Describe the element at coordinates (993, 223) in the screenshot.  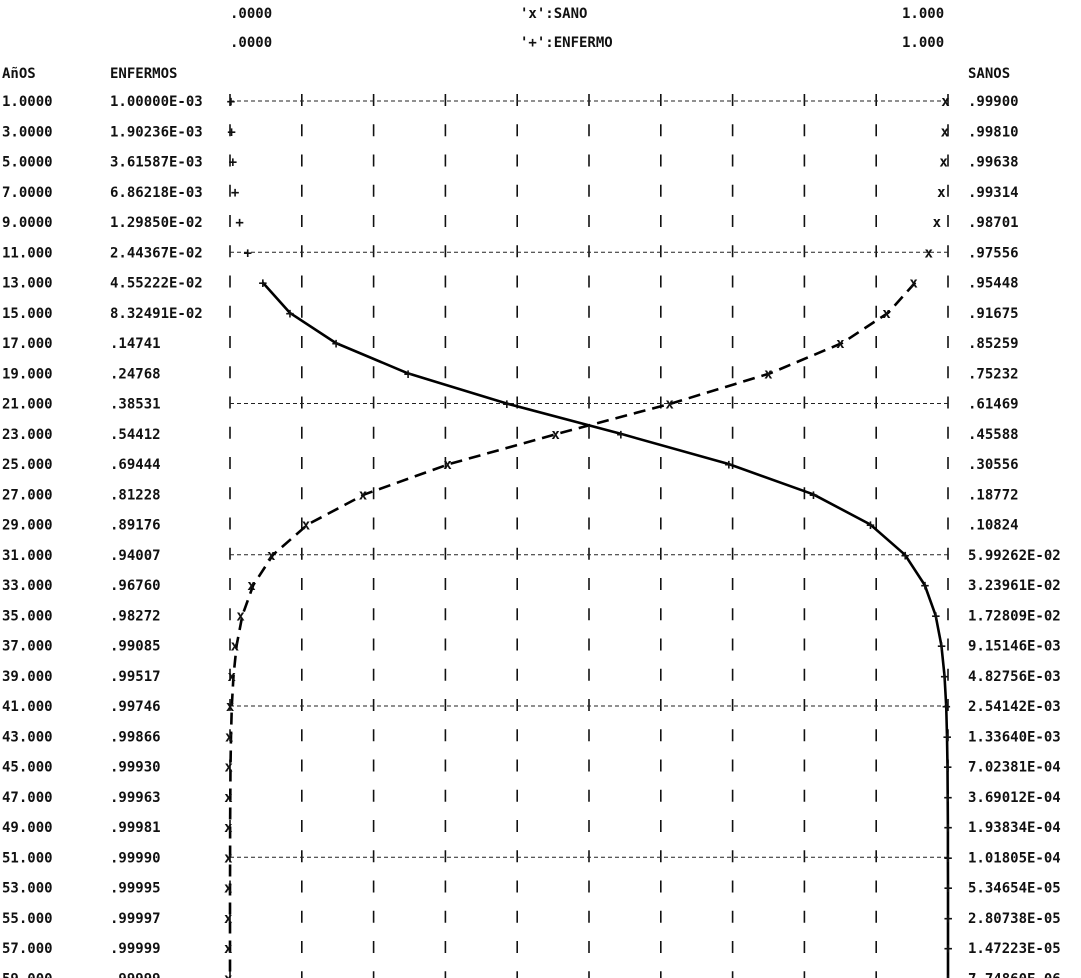
I see `healthy-label: .98701` at that location.